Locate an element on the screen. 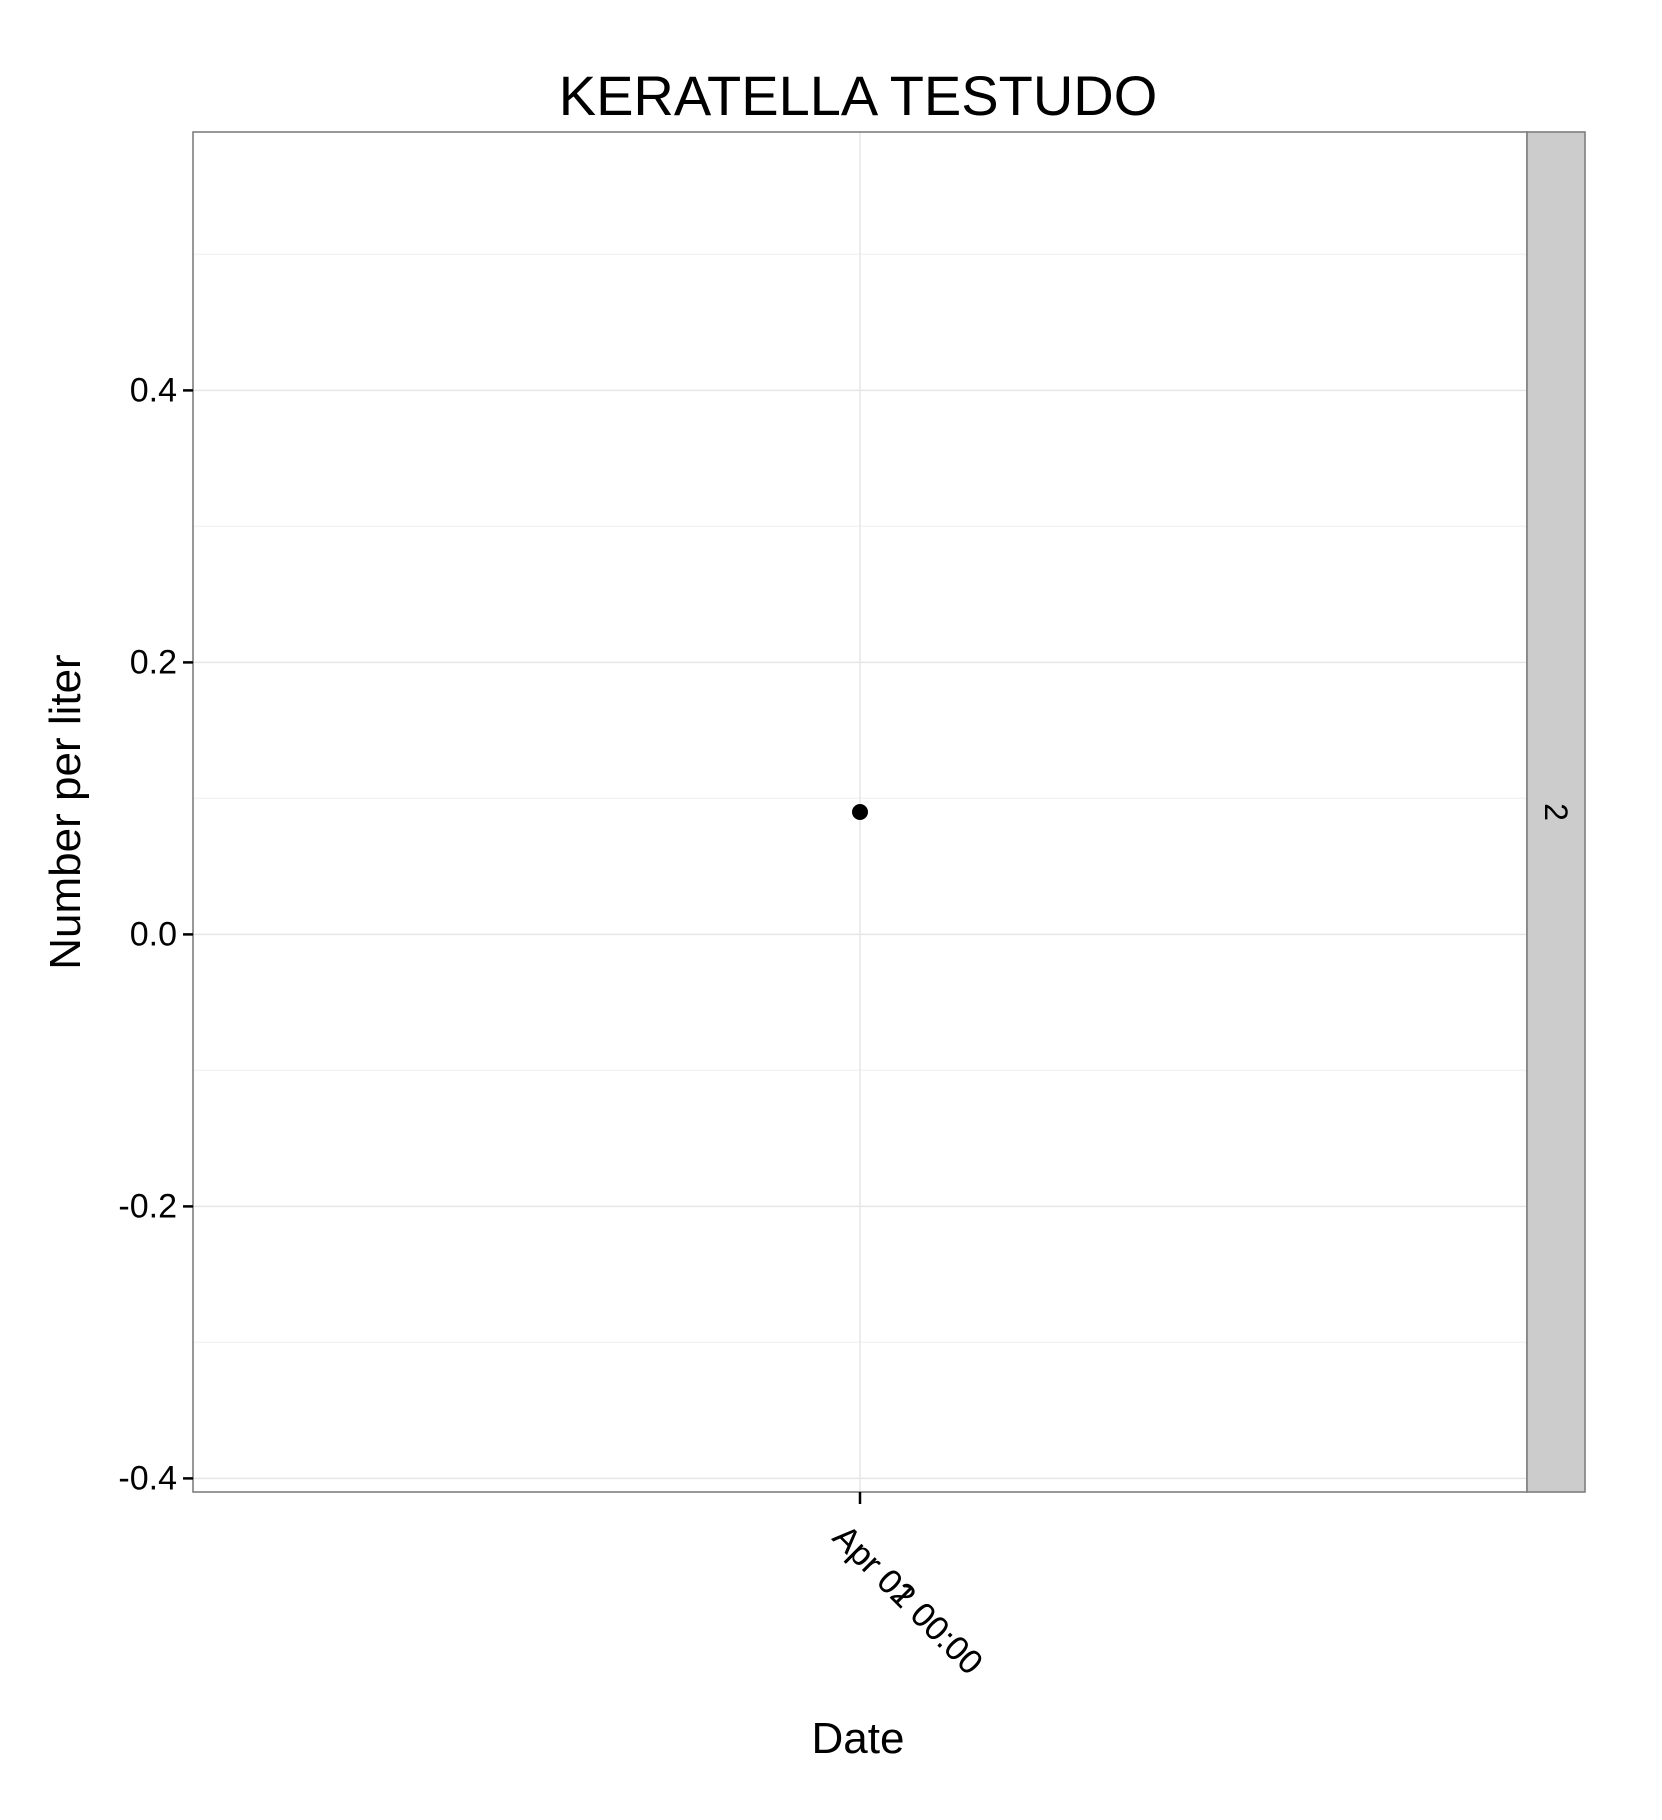 The width and height of the screenshot is (1662, 1820). facet-strip-label: 2 is located at coordinates (1556, 812).